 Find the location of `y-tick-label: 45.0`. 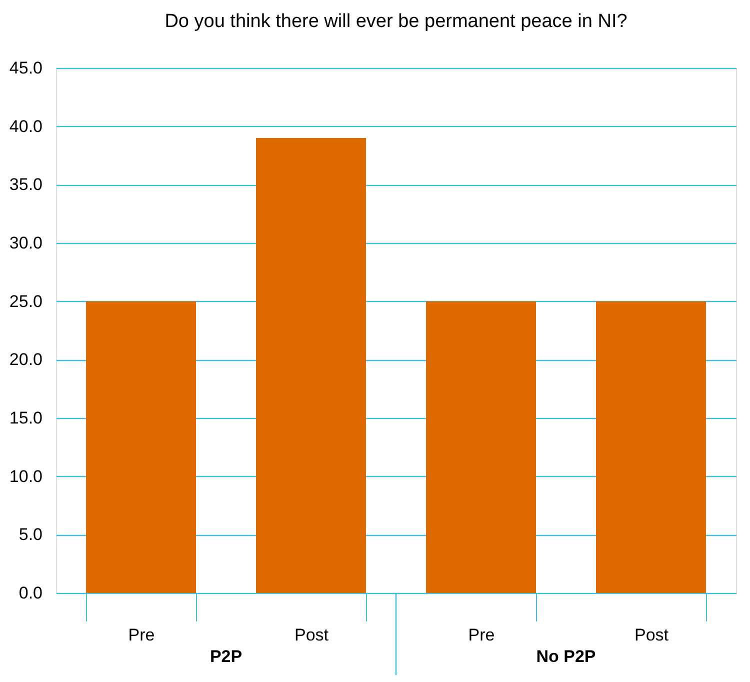

y-tick-label: 45.0 is located at coordinates (25, 68).